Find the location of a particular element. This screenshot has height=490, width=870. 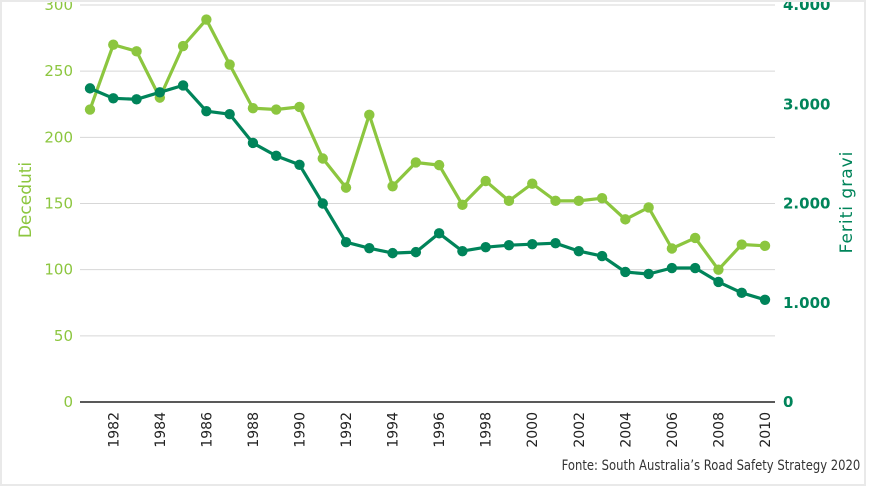

x-tick-label: 2002 is located at coordinates (580, 430).